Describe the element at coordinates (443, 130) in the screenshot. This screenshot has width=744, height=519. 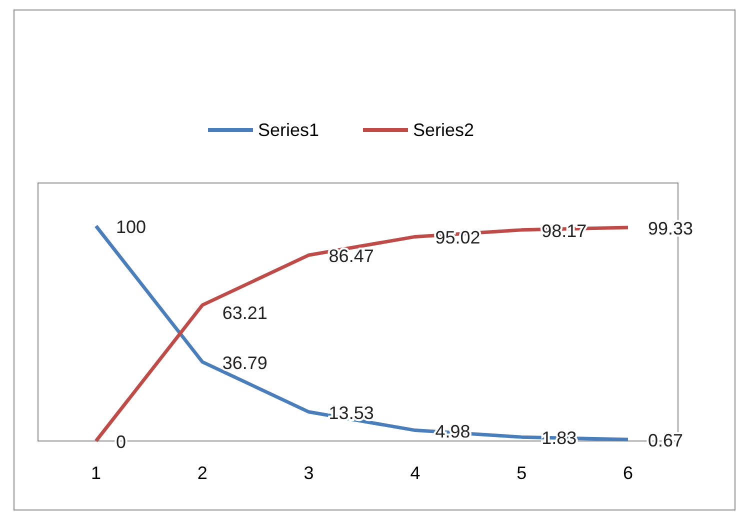
I see `legend-label: Series2` at that location.